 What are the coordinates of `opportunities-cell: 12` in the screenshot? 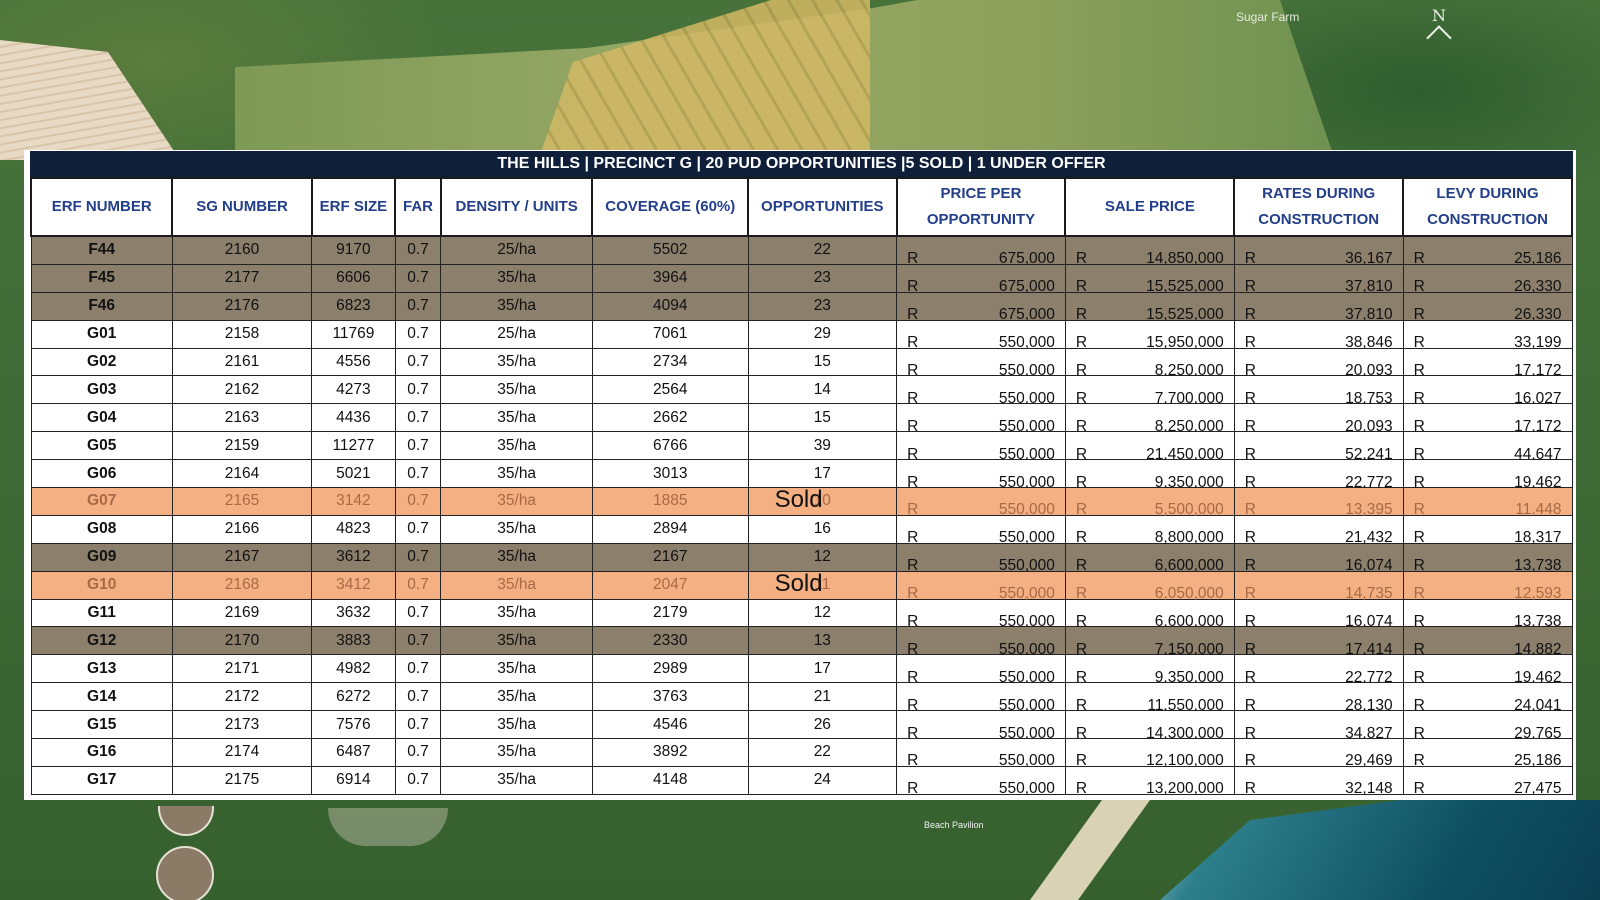 It's located at (822, 613).